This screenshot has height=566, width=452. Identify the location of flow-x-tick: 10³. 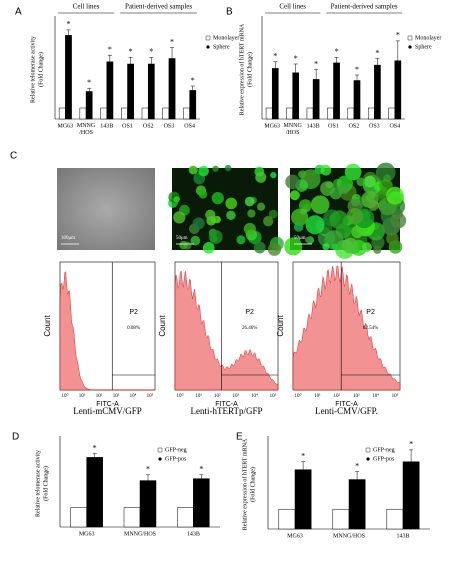
(356, 396).